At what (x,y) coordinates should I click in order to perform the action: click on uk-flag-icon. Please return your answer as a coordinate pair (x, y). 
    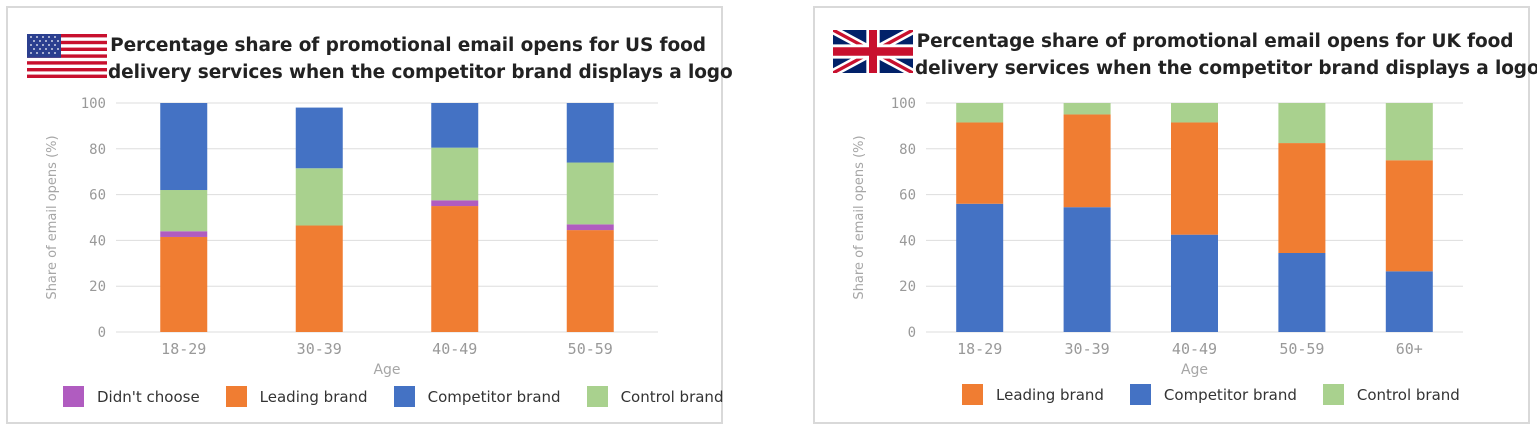
    Looking at the image, I should click on (873, 51).